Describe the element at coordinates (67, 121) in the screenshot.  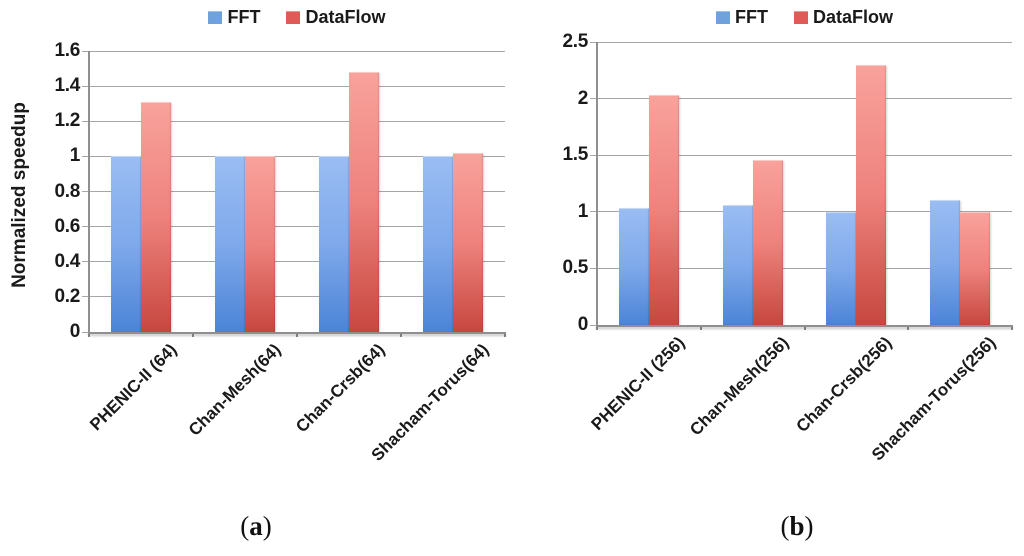
I see `y-axis-tick-label: 1.2` at that location.